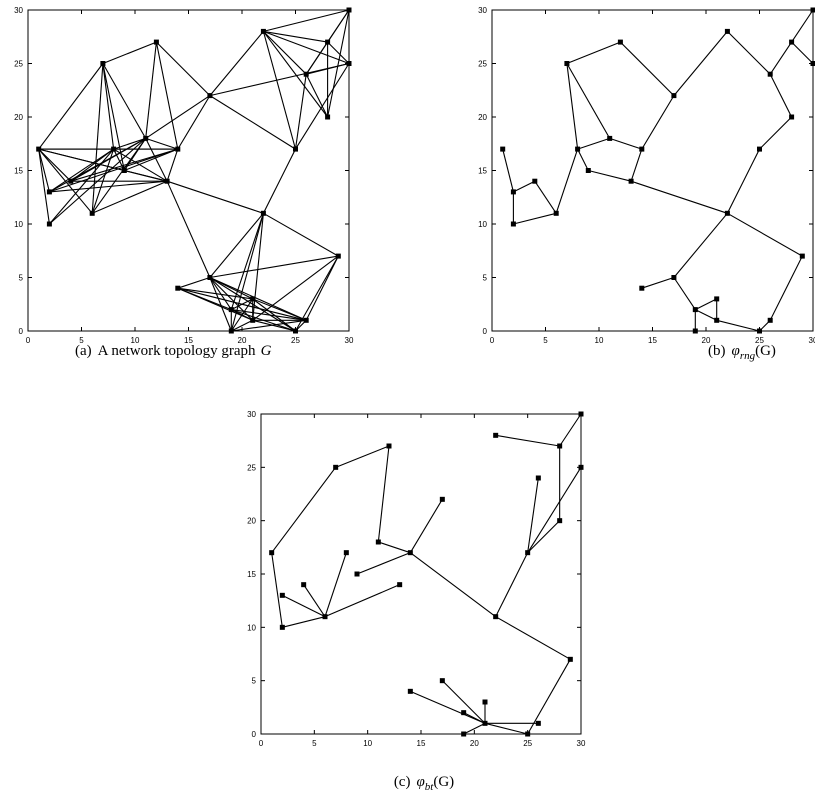  I want to click on y-tick-label: 25, so click(18, 64).